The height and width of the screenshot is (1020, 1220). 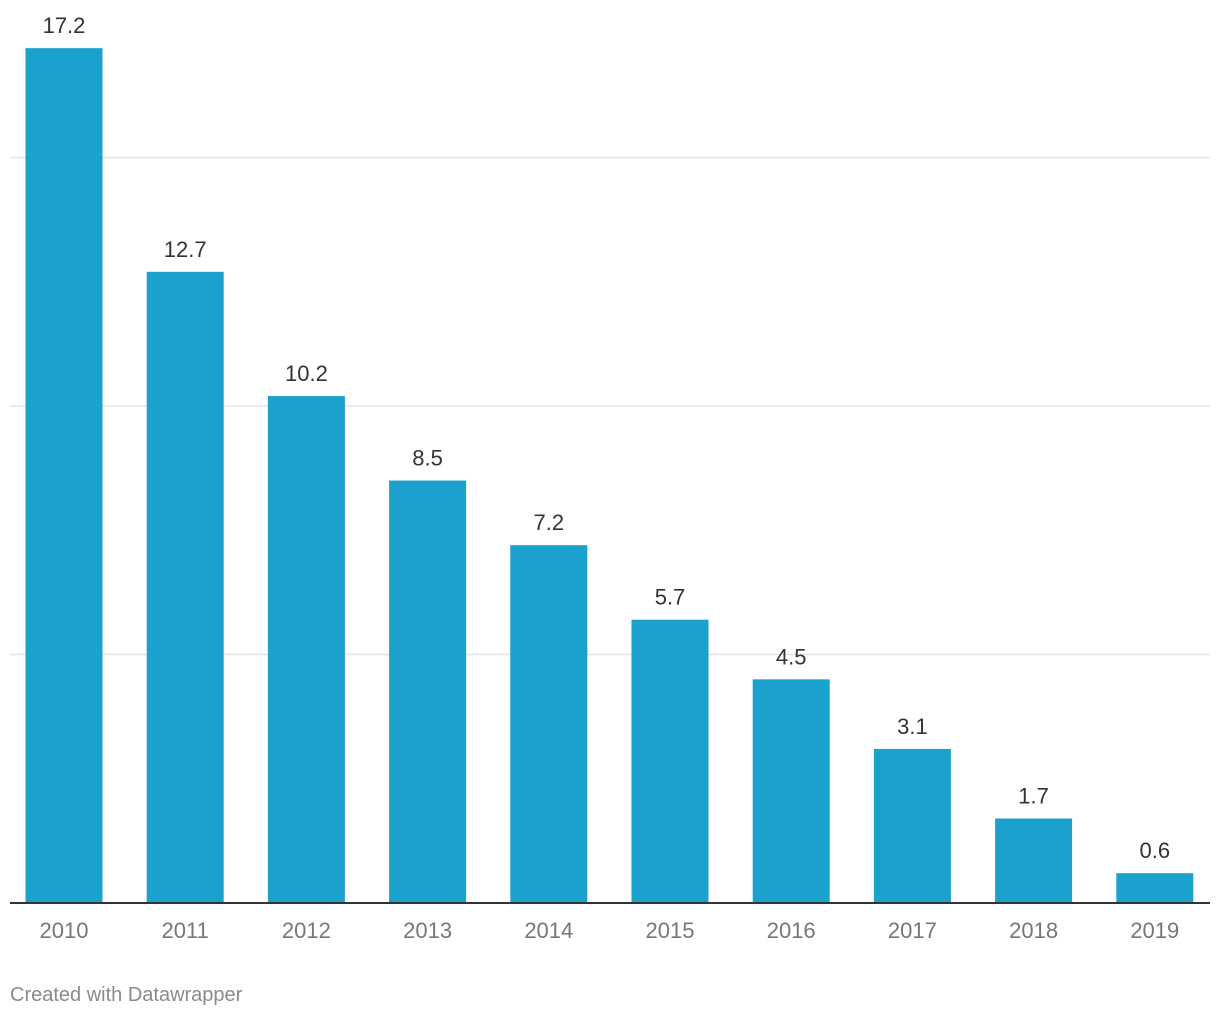 What do you see at coordinates (791, 656) in the screenshot?
I see `value-label-2016: 4.5` at bounding box center [791, 656].